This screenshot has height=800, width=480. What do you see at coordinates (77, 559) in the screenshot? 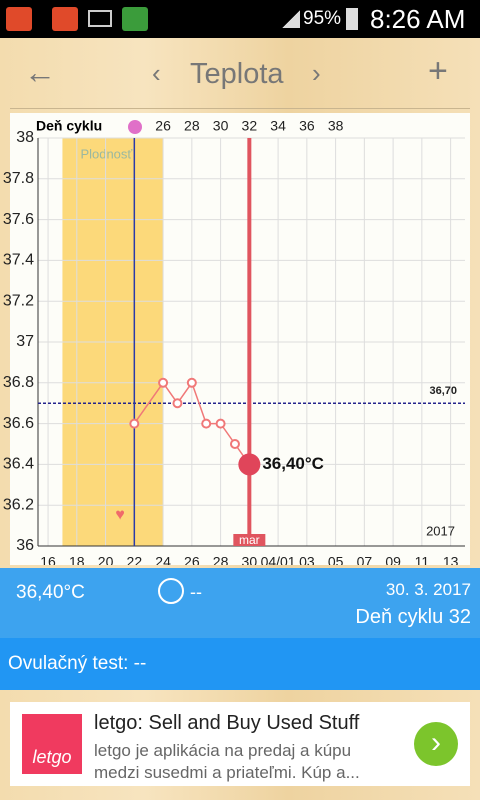
I see `x-tick-label: 18` at bounding box center [77, 559].